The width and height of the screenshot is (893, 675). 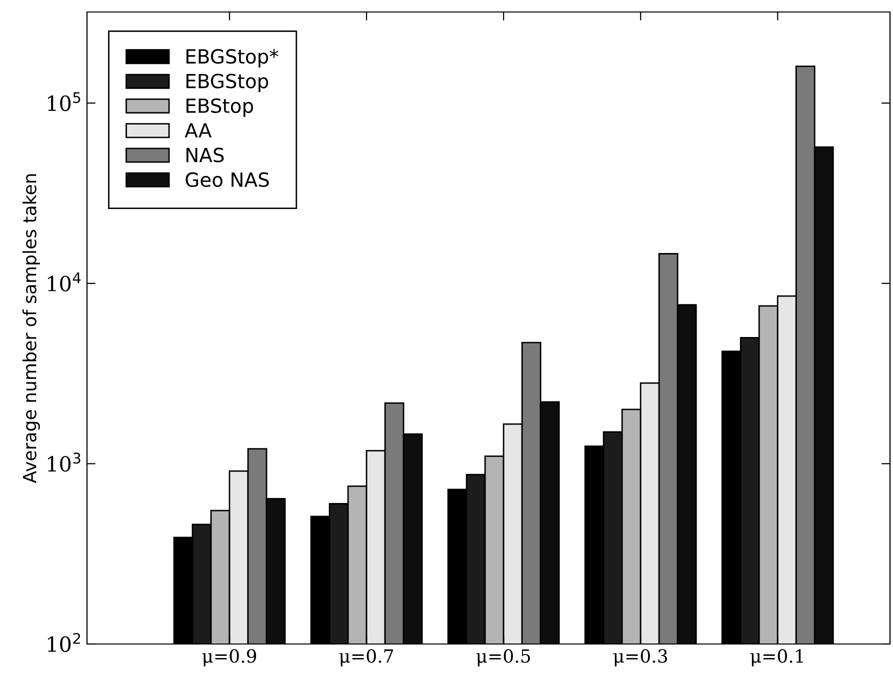 I want to click on y-tick-label: 10$^{2}$, so click(x=64, y=642).